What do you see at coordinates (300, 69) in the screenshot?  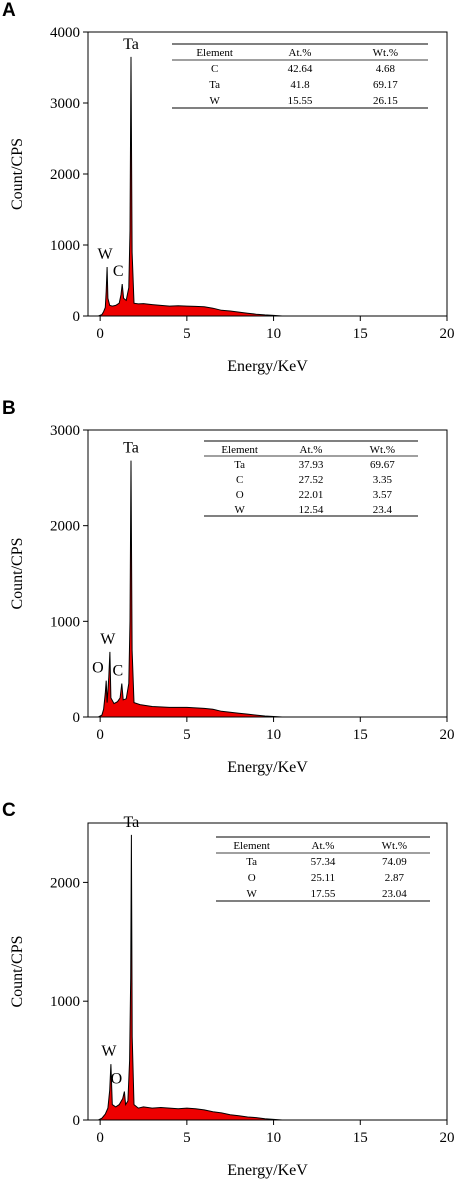 I see `table-cell: 42.64` at bounding box center [300, 69].